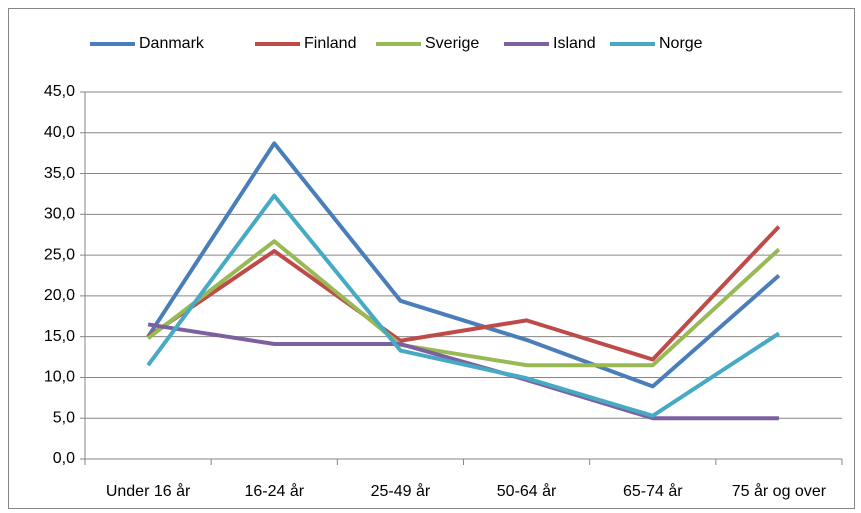 The width and height of the screenshot is (861, 513). What do you see at coordinates (172, 43) in the screenshot?
I see `legend-label: Danmark` at bounding box center [172, 43].